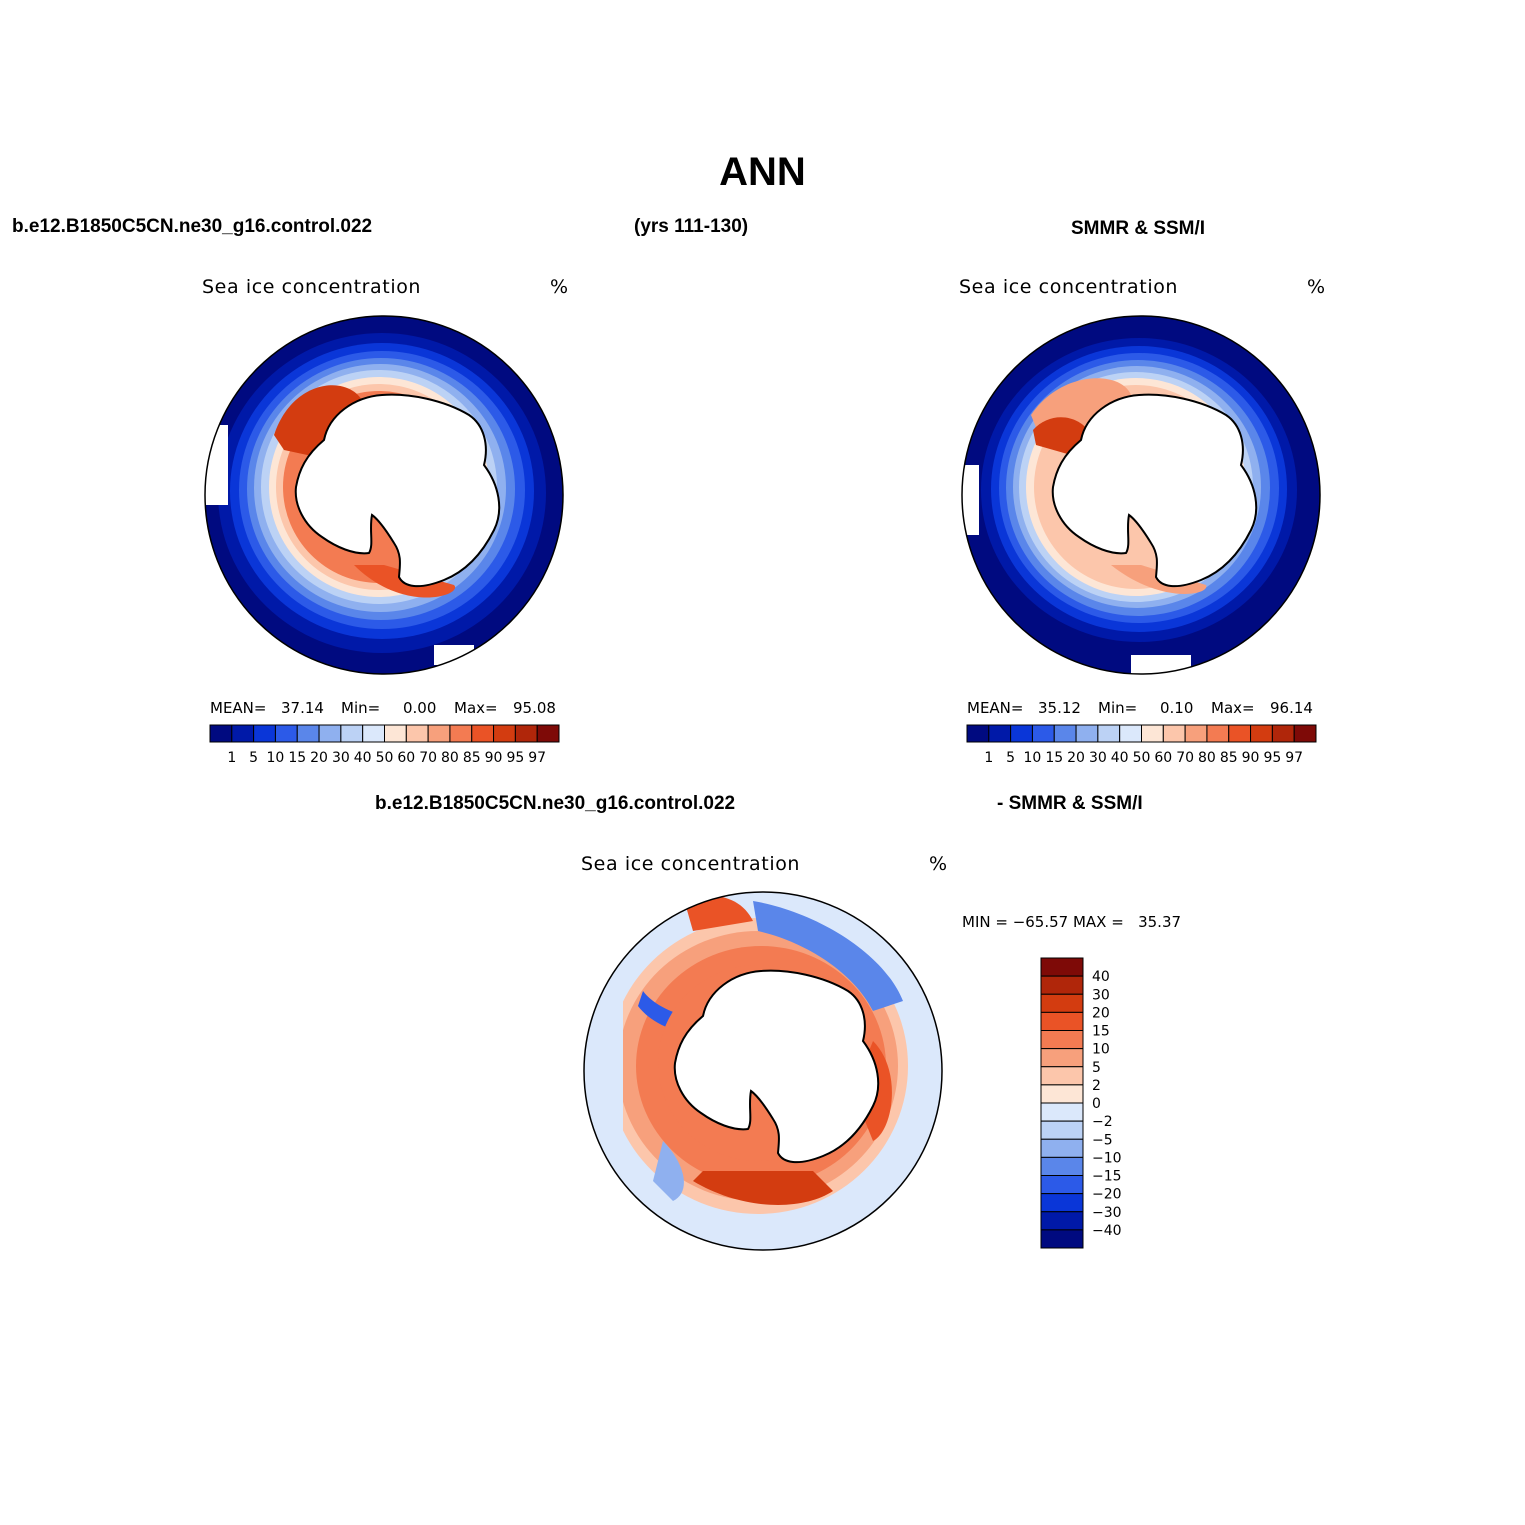  Describe the element at coordinates (1120, 758) in the screenshot. I see `panel2-colorbar-tick-label: 40` at that location.